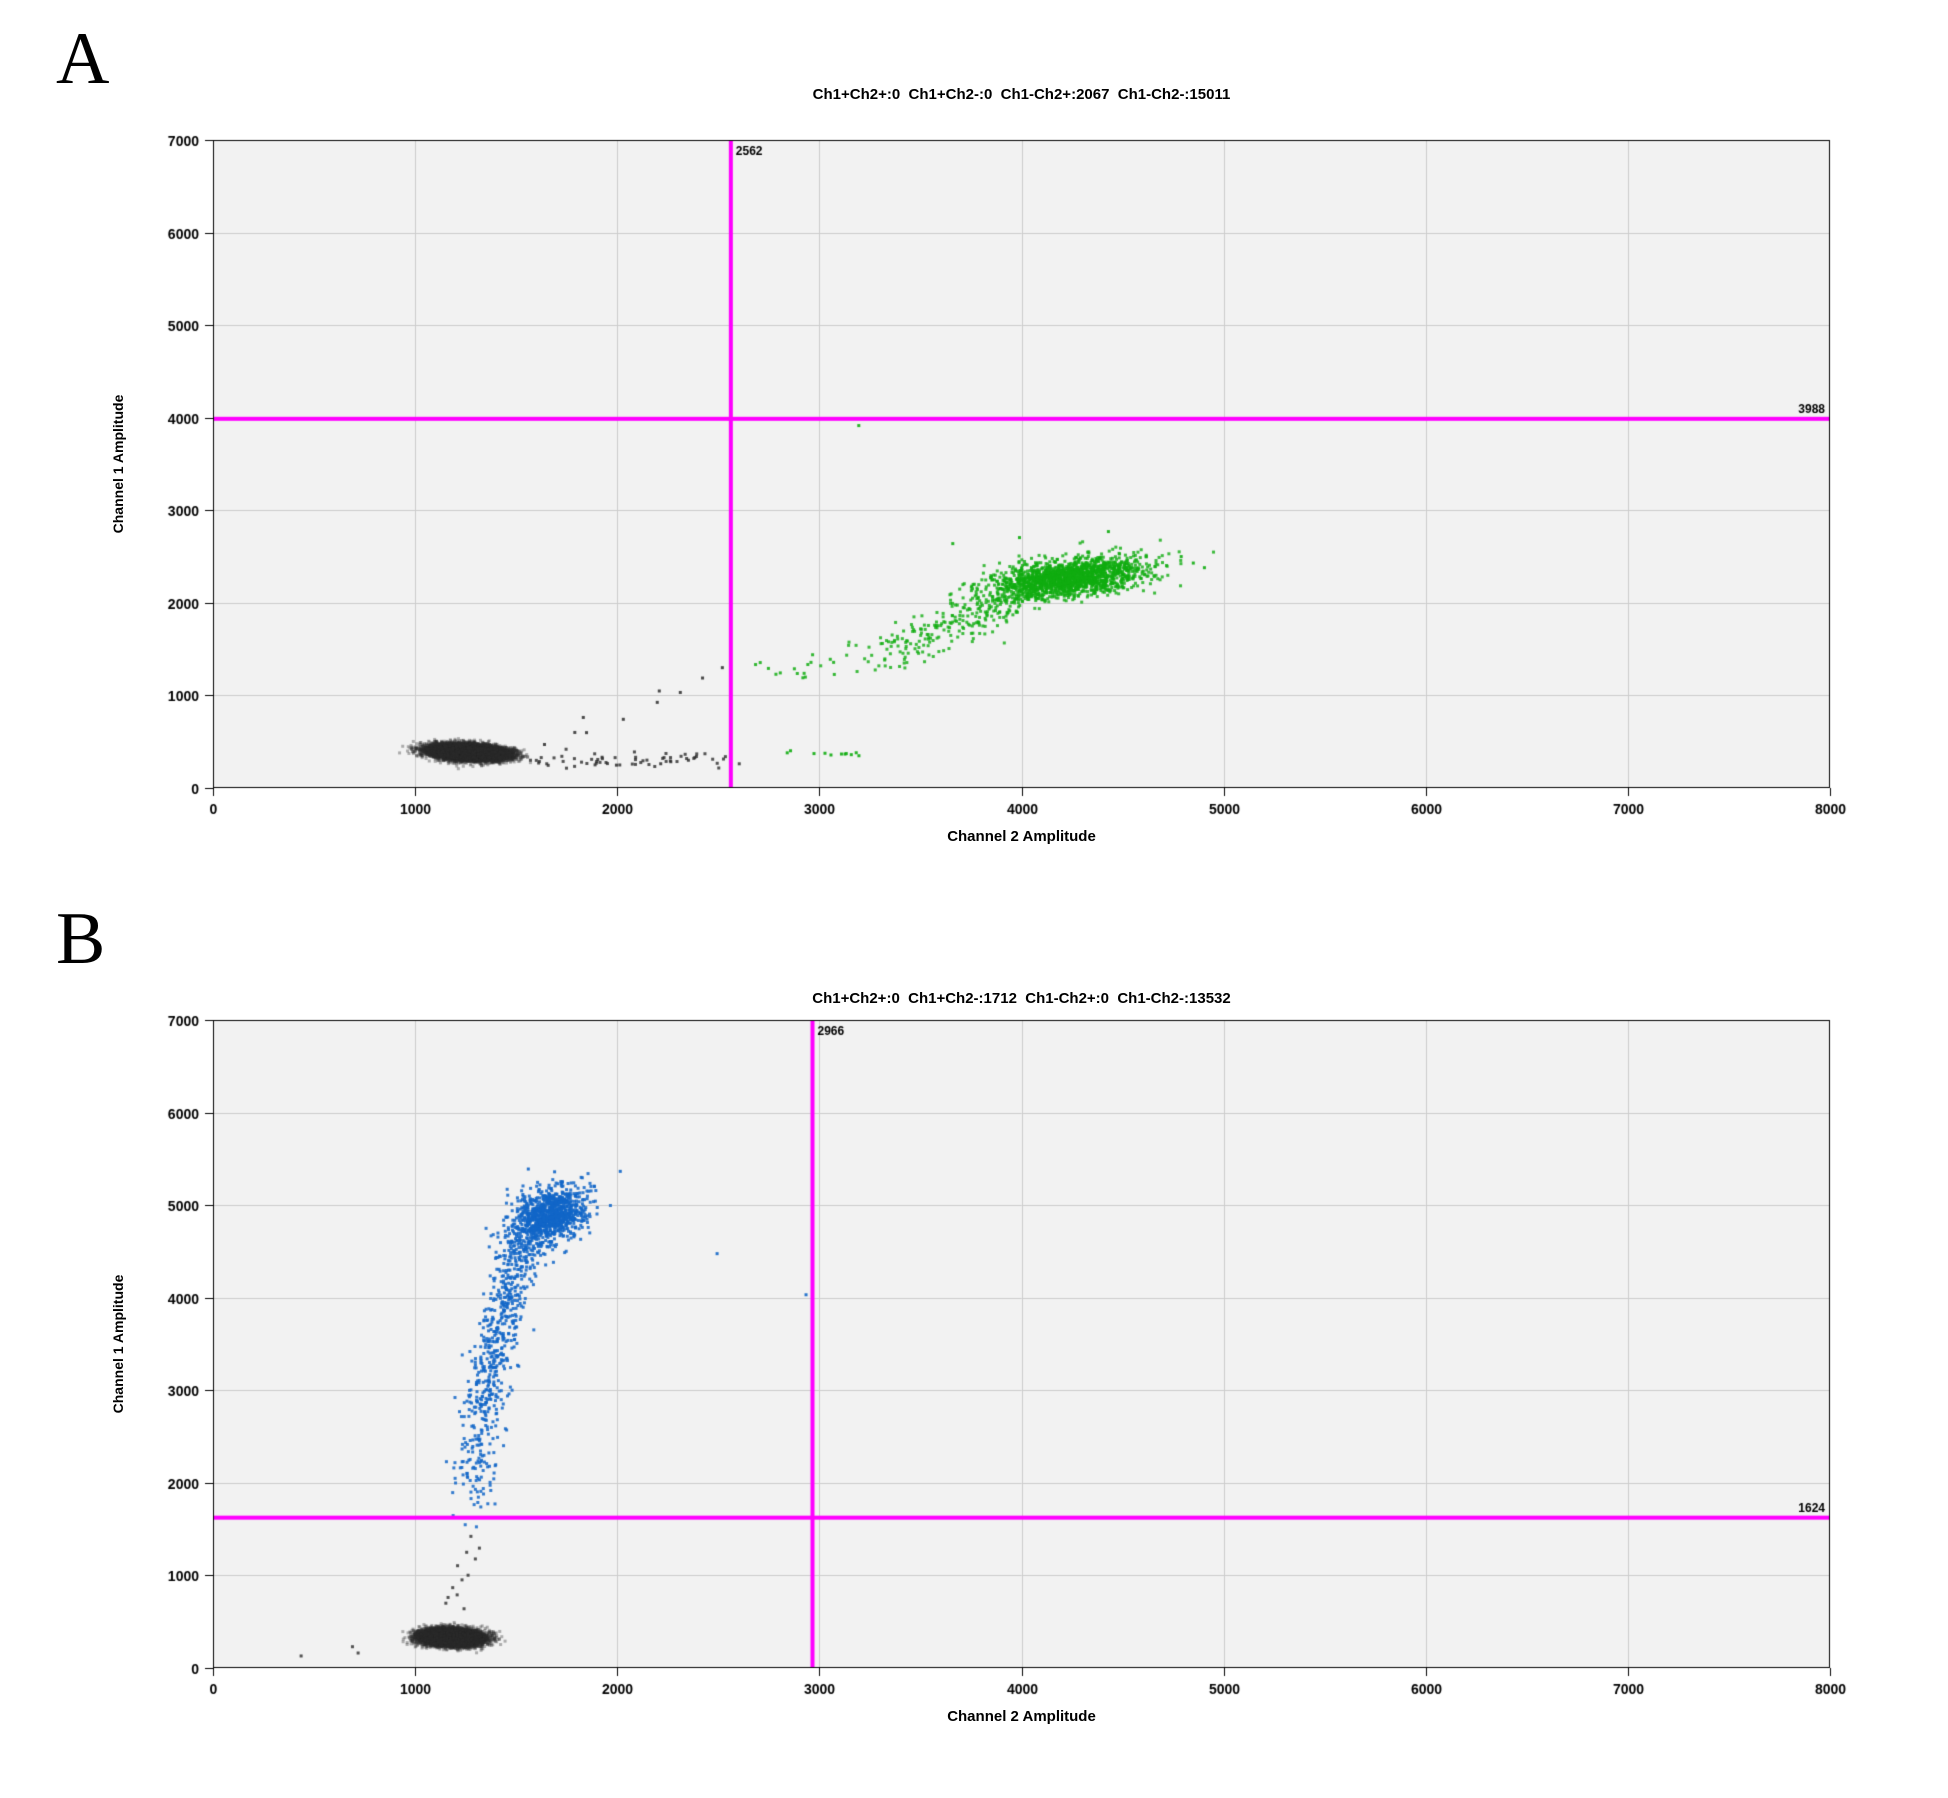 The width and height of the screenshot is (1948, 1798). What do you see at coordinates (1021, 836) in the screenshot?
I see `plot-a-x-axis-label: Channel 2 Amplitude` at bounding box center [1021, 836].